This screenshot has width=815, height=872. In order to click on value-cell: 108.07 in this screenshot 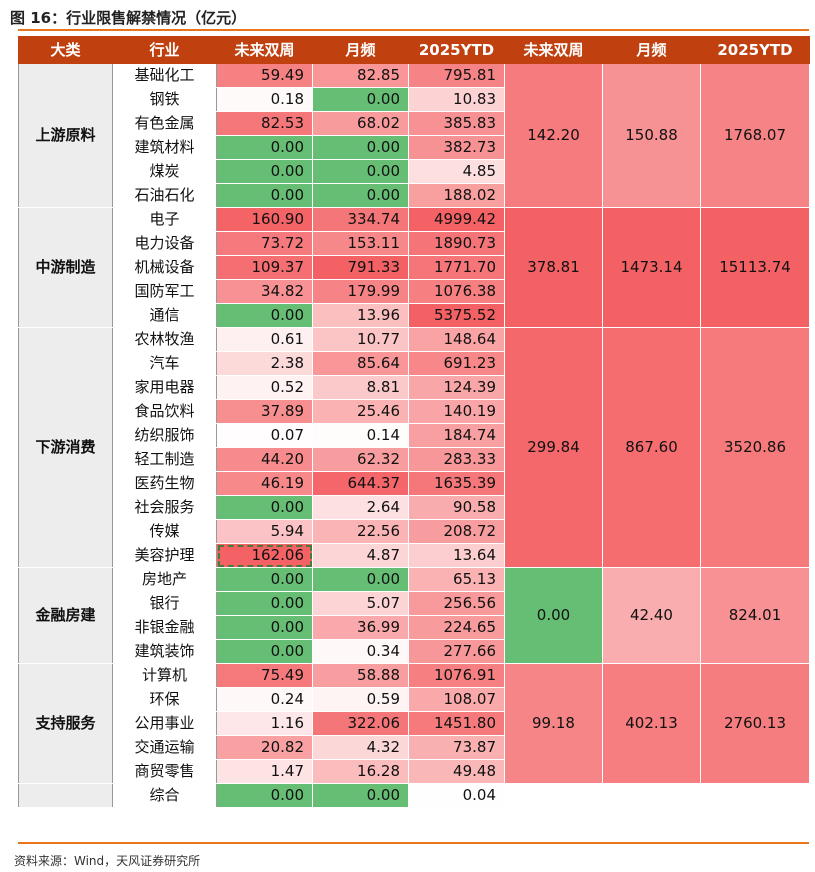, I will do `click(456, 699)`.